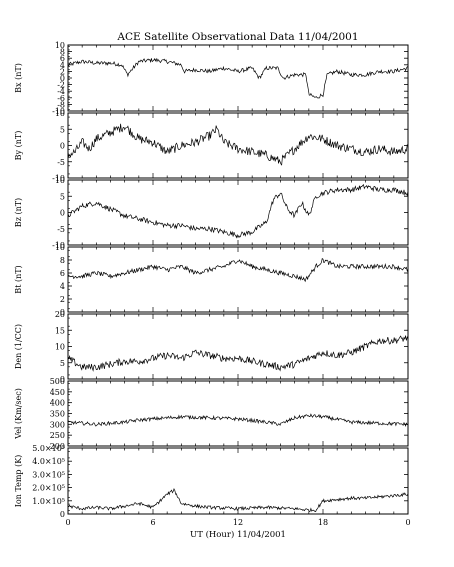  I want to click on y-tick-label: 5.0×10⁵, so click(48, 448).